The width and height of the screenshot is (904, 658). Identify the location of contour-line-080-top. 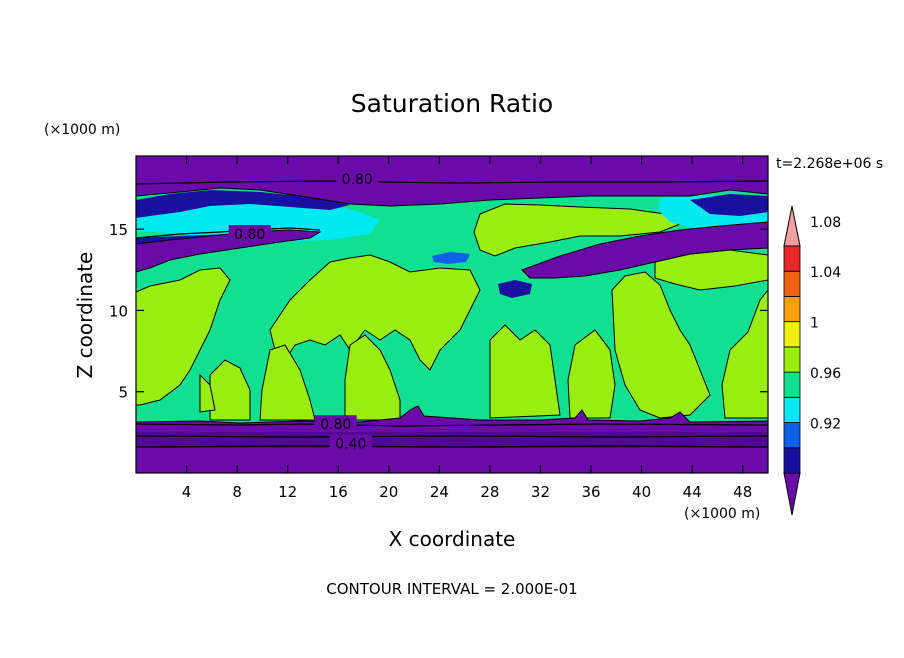
(452, 182).